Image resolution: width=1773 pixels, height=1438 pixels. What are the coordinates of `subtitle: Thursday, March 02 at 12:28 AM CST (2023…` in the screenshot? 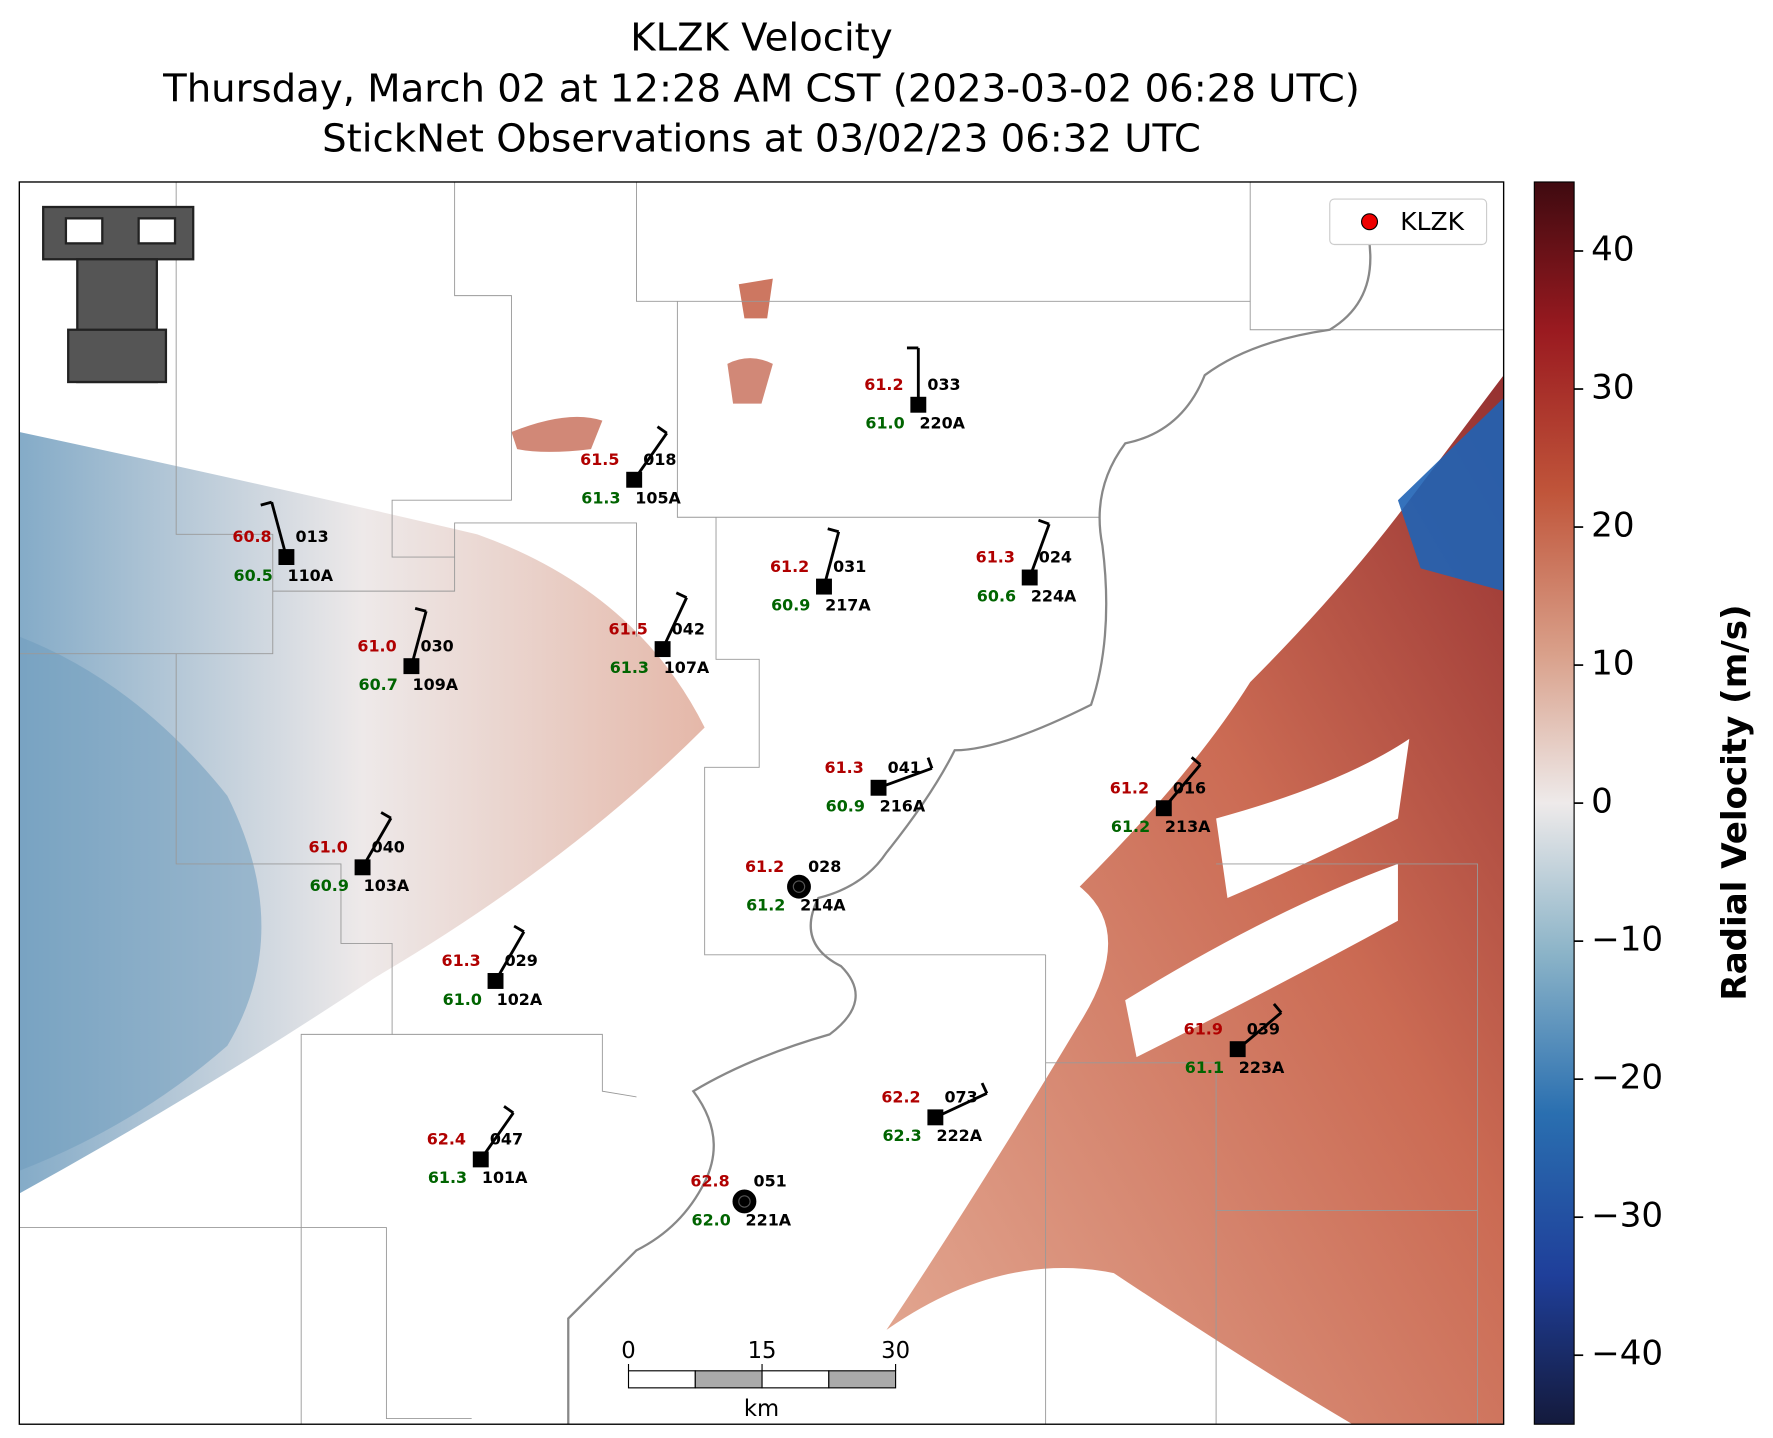 It's located at (761, 89).